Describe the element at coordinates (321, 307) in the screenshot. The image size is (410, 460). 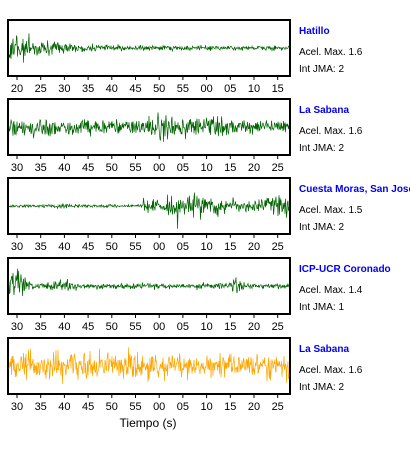
I see `jma-intensity: Int JMA: 1` at that location.